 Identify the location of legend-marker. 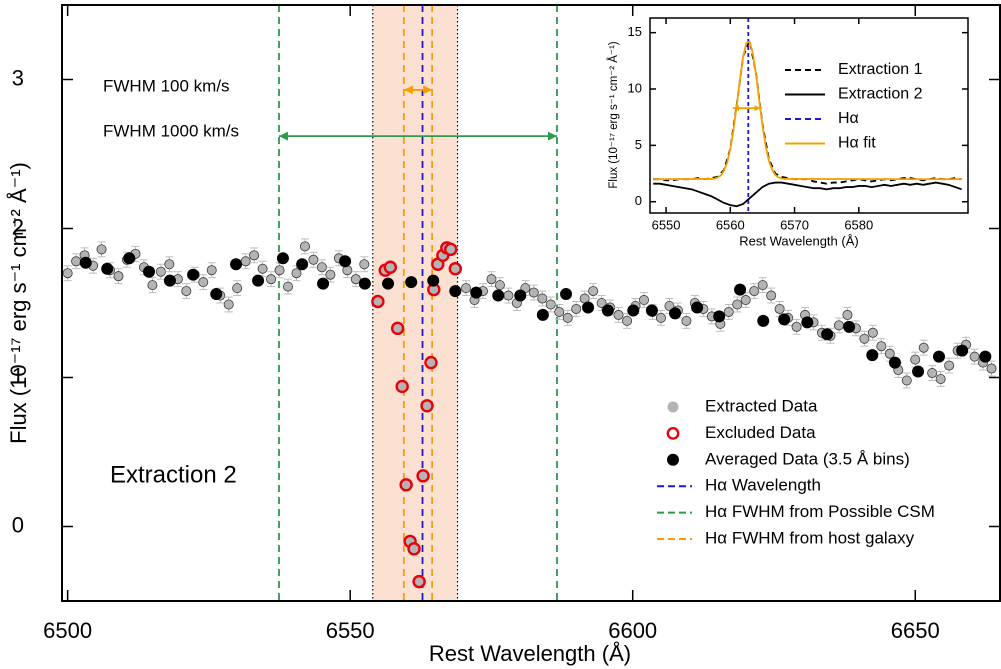
(673, 433).